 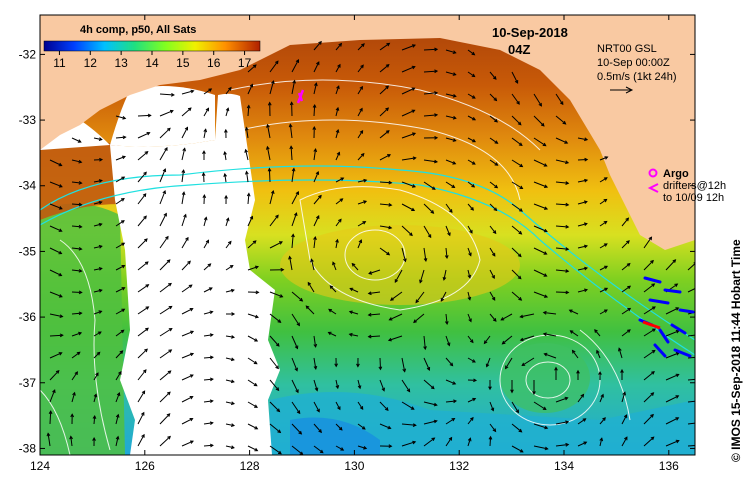 What do you see at coordinates (694, 186) in the screenshot?
I see `drifter-legend-label: drifters@12h` at bounding box center [694, 186].